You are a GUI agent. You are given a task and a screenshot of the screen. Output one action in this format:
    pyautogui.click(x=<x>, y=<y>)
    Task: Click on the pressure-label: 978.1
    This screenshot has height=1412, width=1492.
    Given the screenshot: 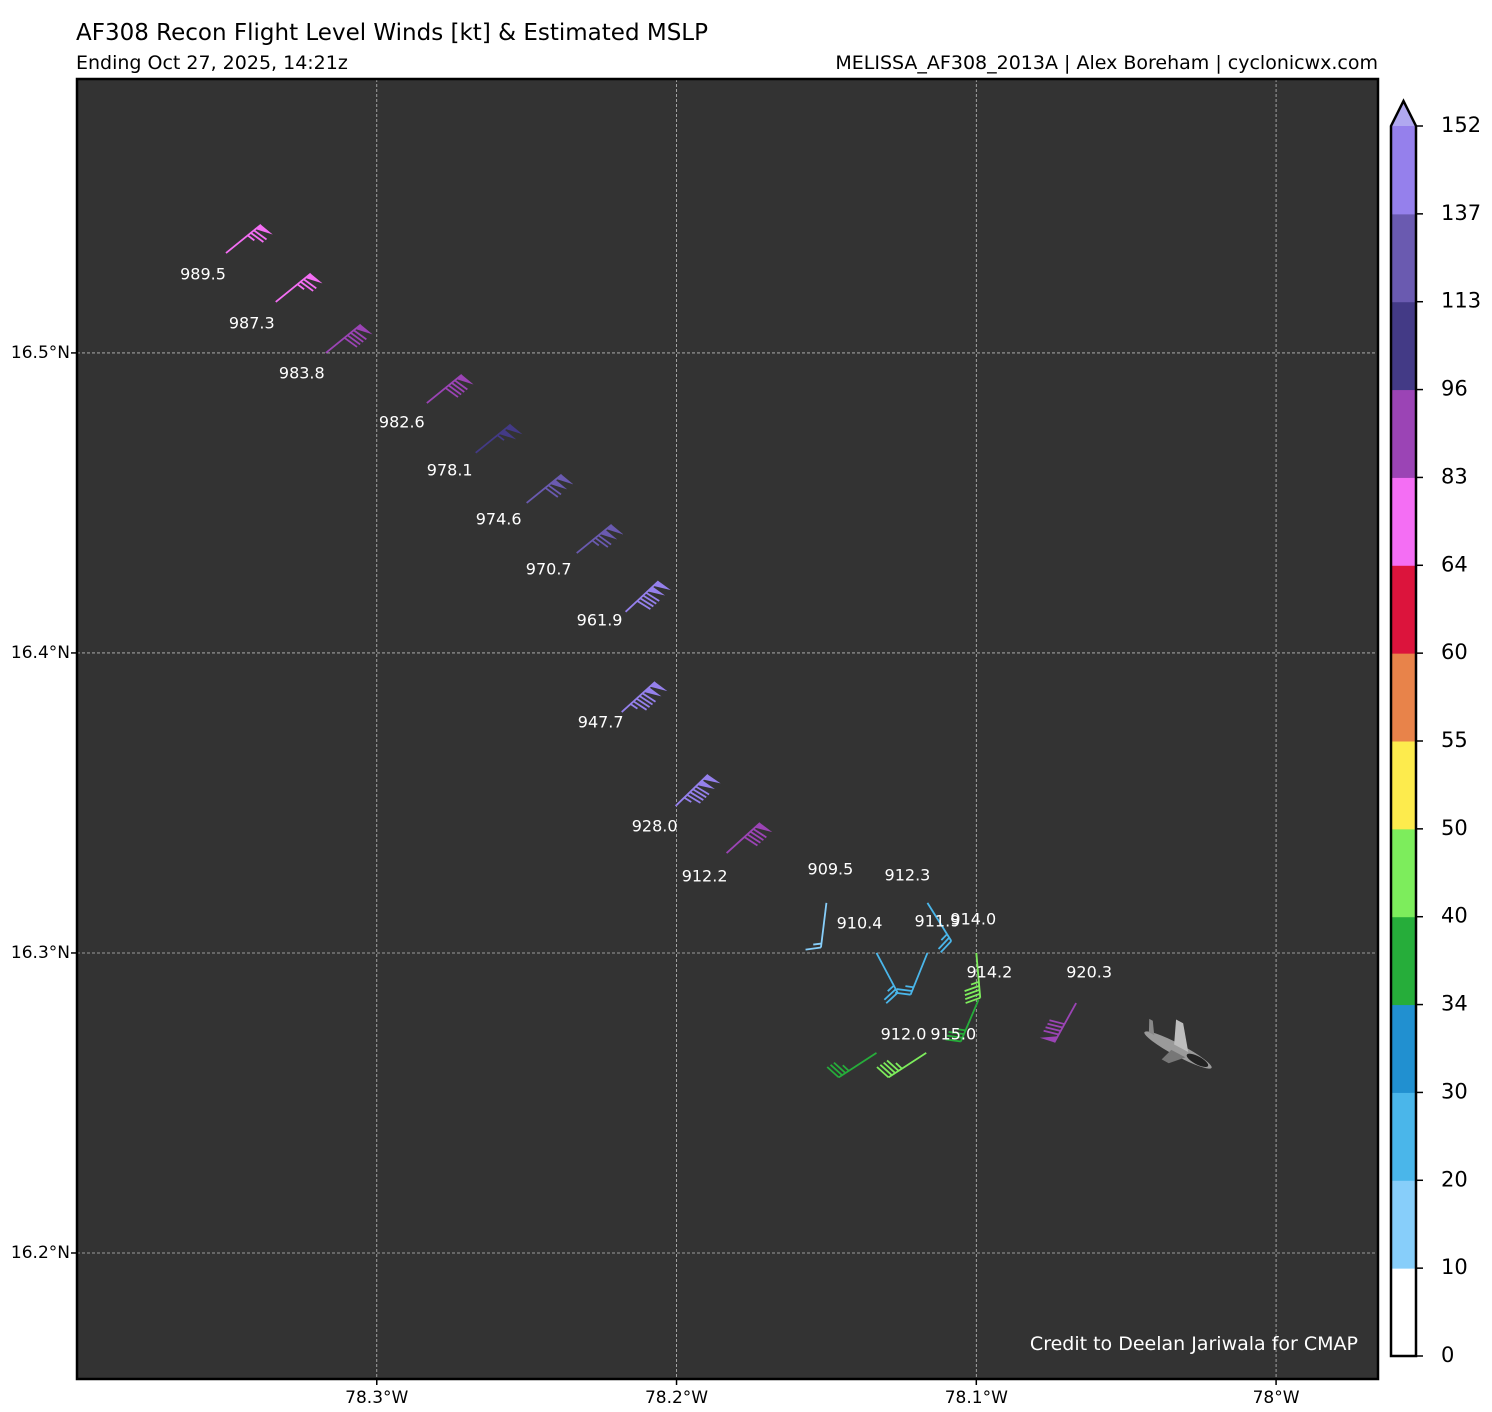 What is the action you would take?
    pyautogui.click(x=450, y=469)
    